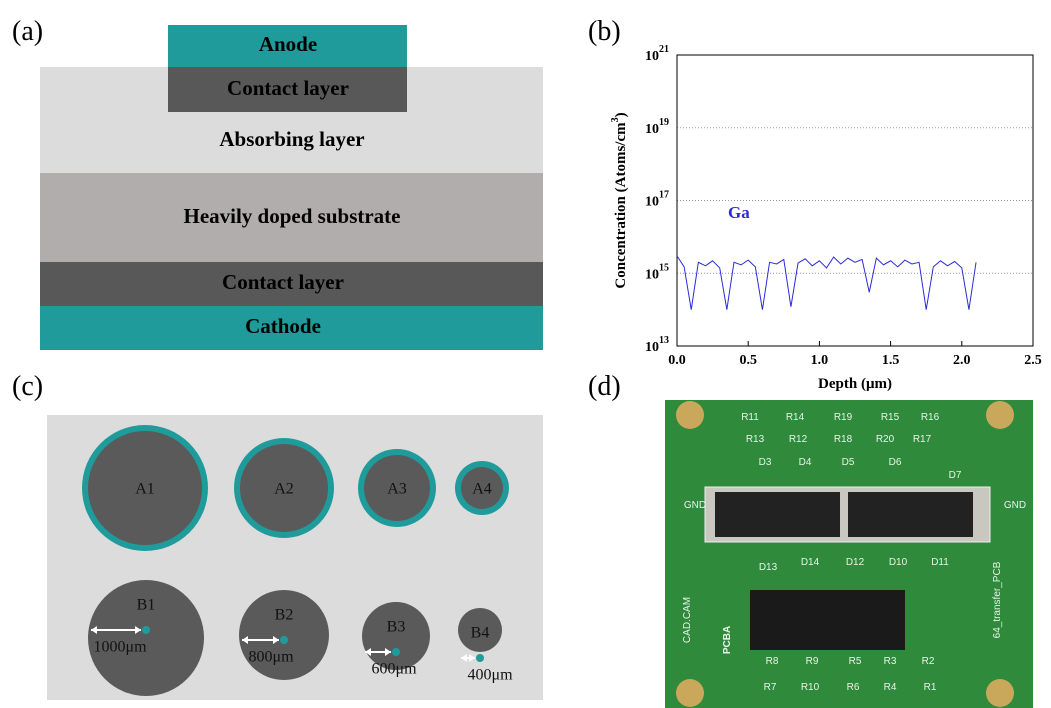  I want to click on pcb-brand: PCBA, so click(727, 640).